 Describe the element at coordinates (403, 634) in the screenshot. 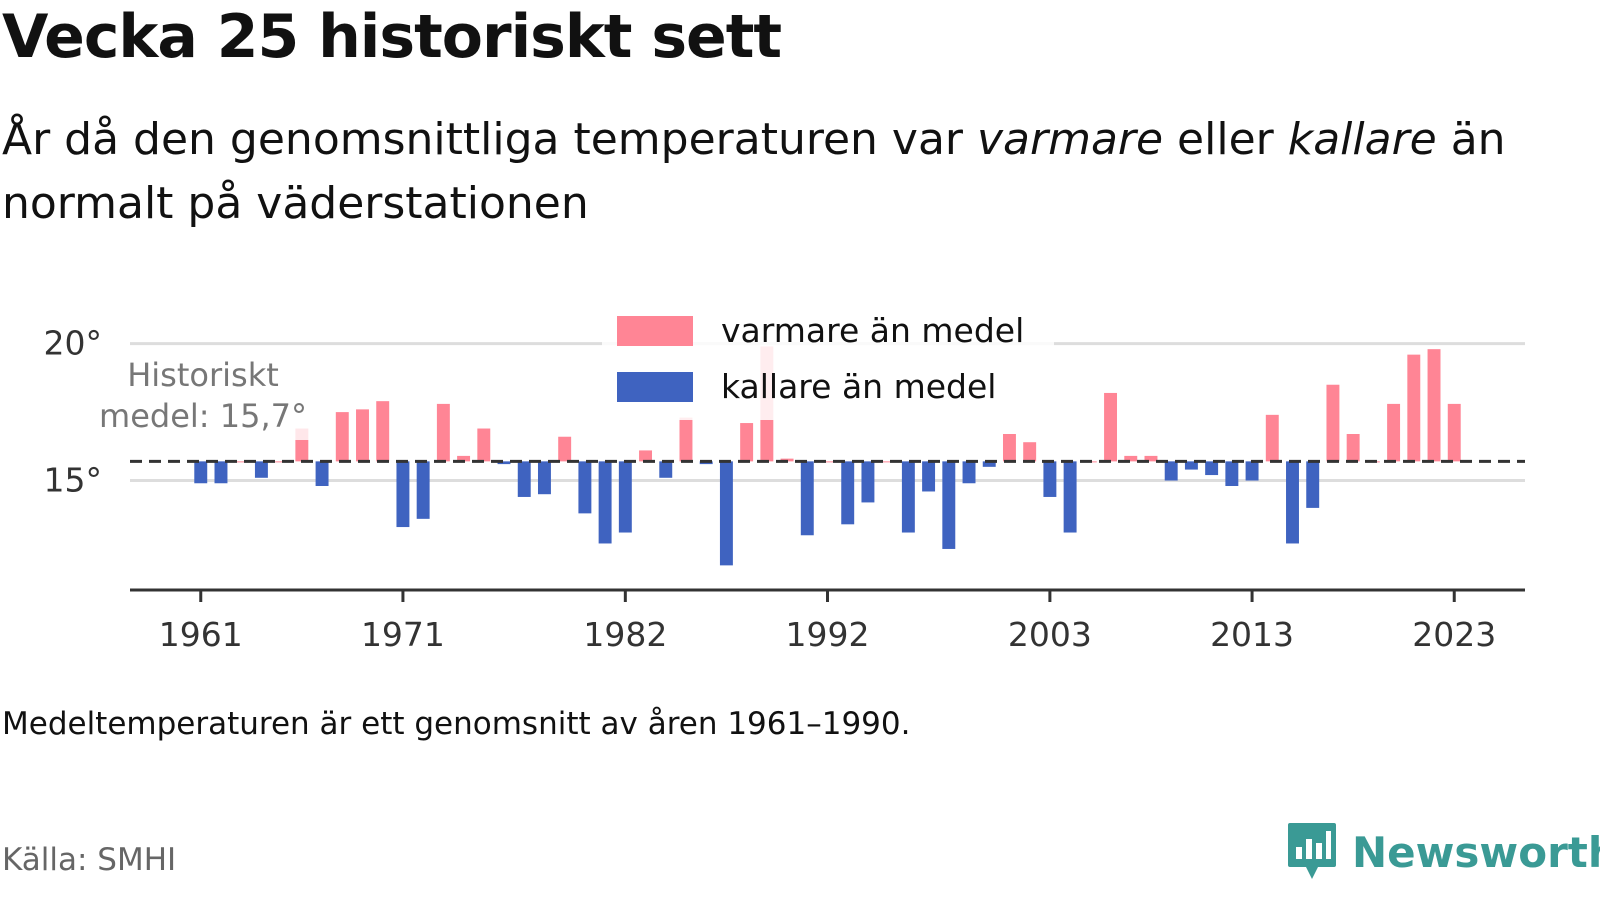

I see `x-tick-label: 1971` at that location.